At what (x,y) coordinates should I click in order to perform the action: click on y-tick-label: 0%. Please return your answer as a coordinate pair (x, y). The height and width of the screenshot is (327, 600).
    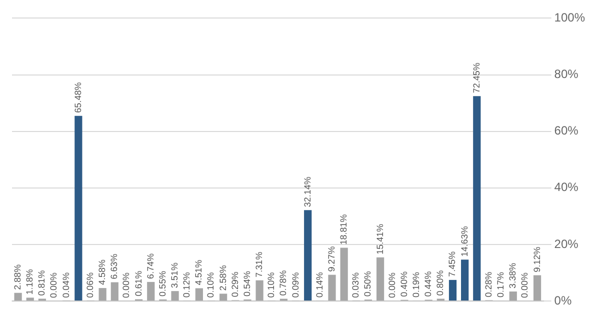
    Looking at the image, I should click on (563, 300).